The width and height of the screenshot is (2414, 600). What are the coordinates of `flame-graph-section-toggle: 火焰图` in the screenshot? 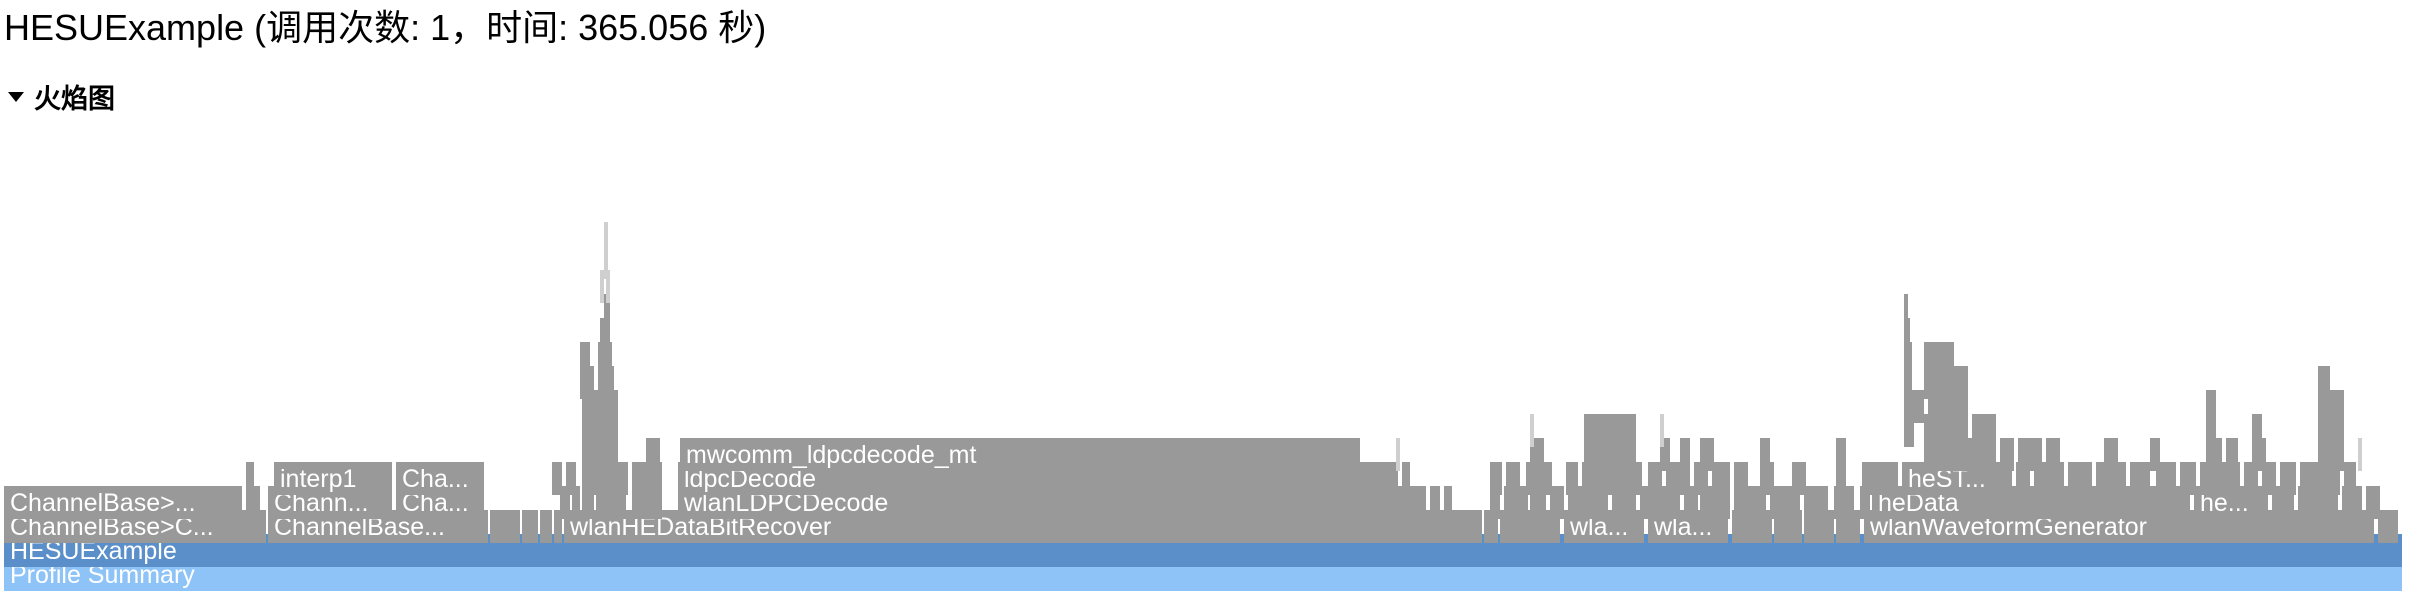 It's located at (61, 96).